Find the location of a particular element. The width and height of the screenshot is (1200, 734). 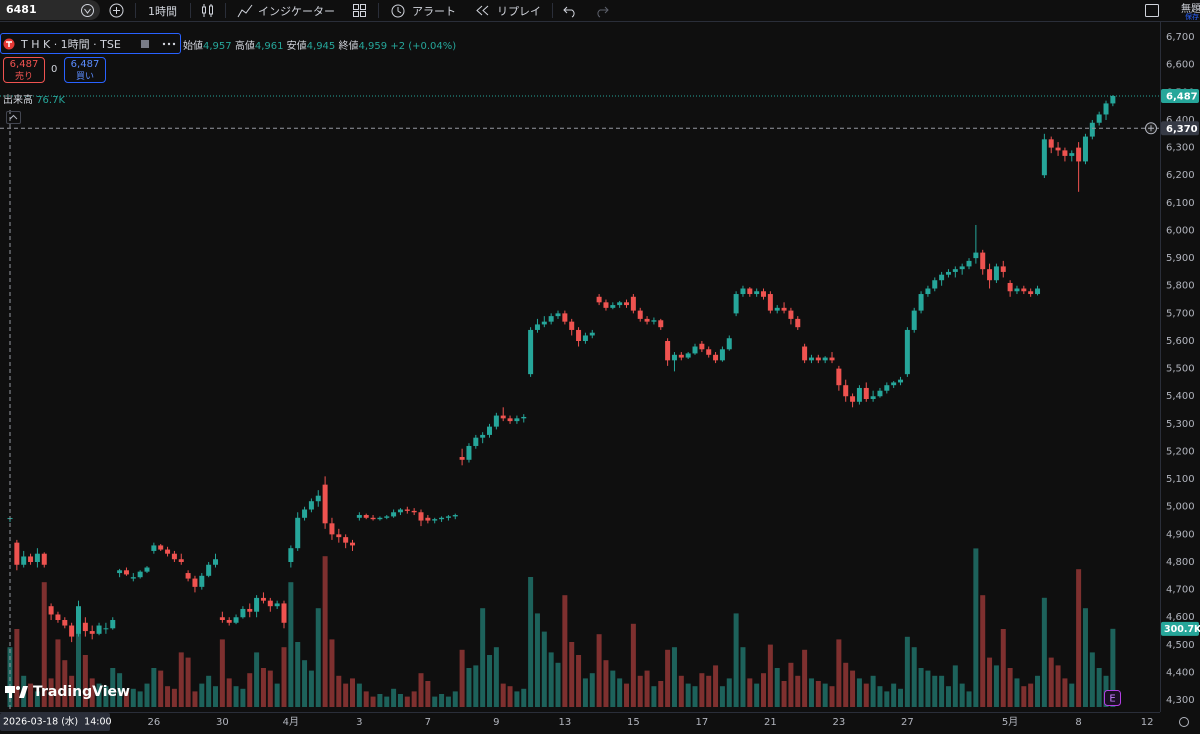

legend-icons is located at coordinates (160, 44).